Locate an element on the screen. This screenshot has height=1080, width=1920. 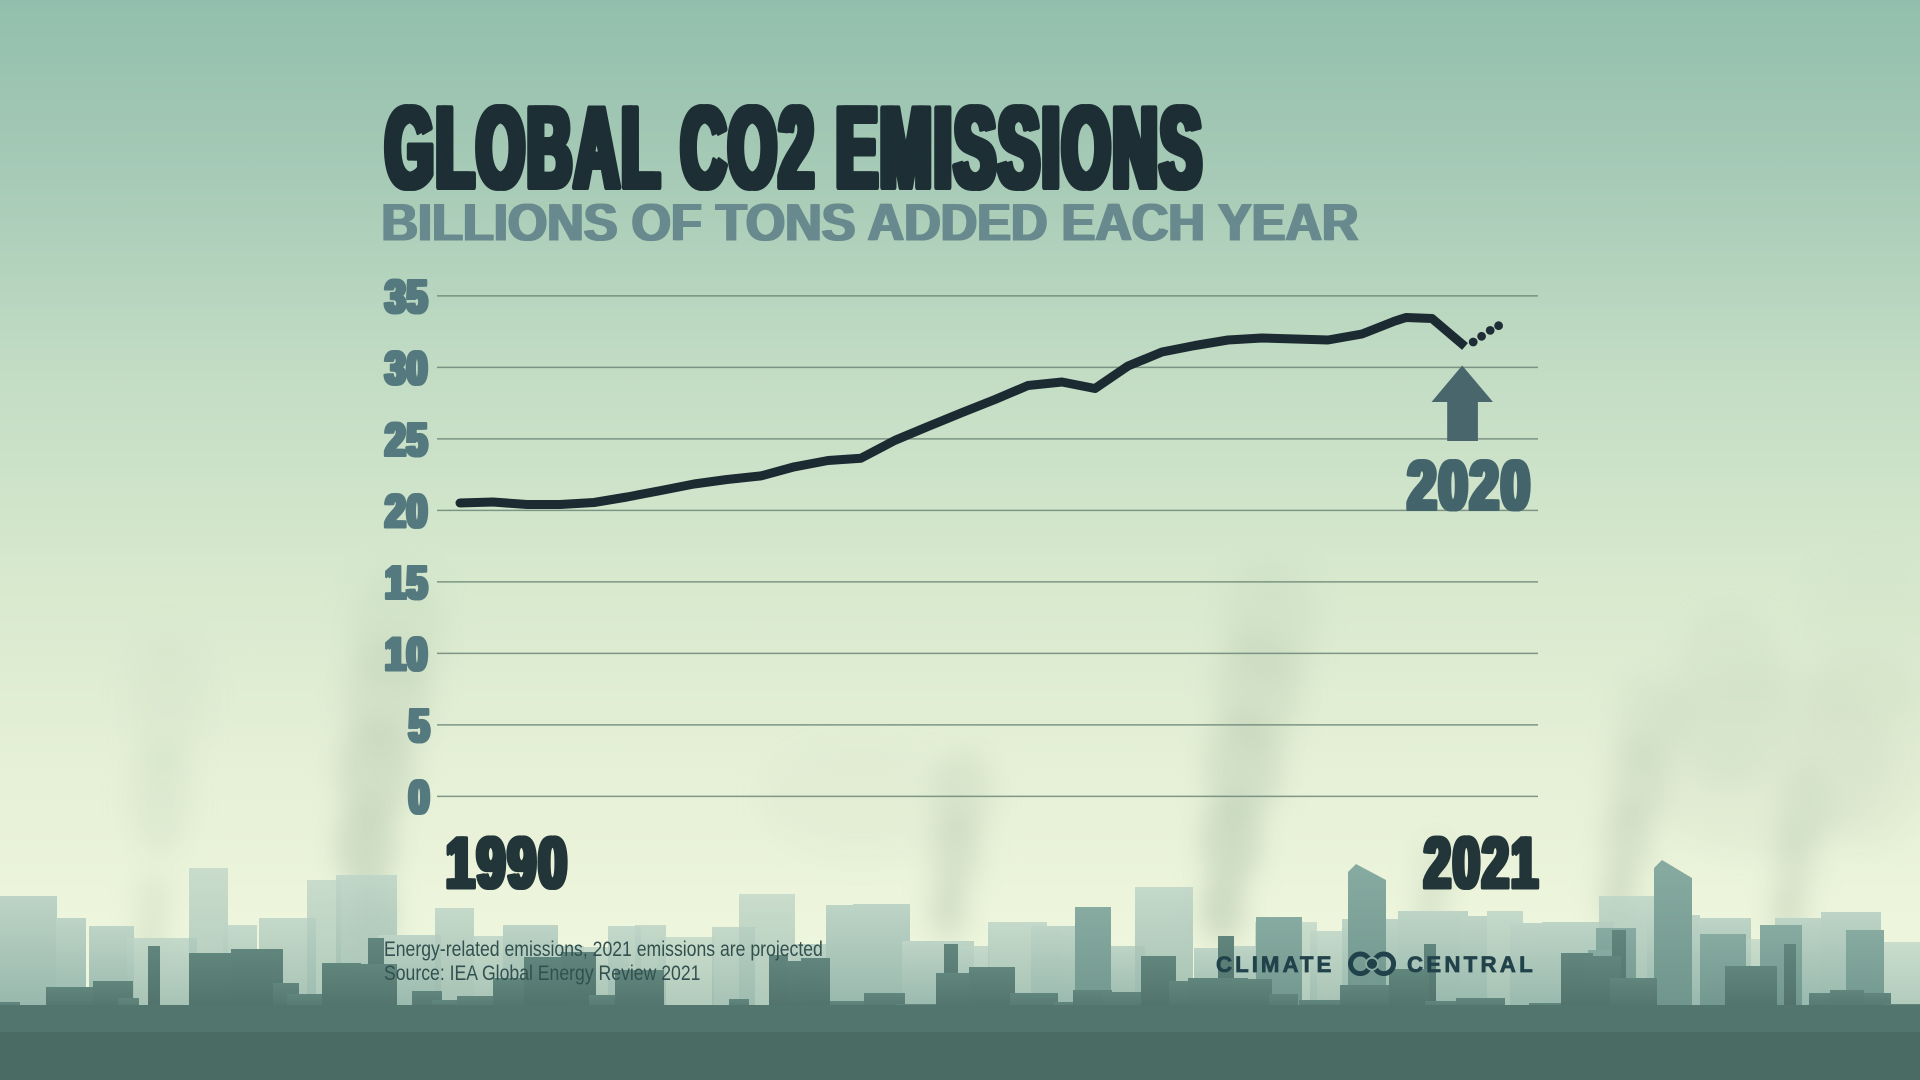
svg-text: CLIMATE is located at coordinates (1275, 964).